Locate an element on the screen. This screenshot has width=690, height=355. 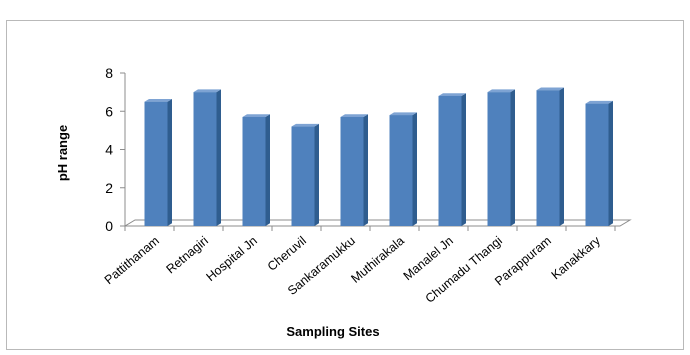
x-tick-label: Pattithanam is located at coordinates (132, 261).